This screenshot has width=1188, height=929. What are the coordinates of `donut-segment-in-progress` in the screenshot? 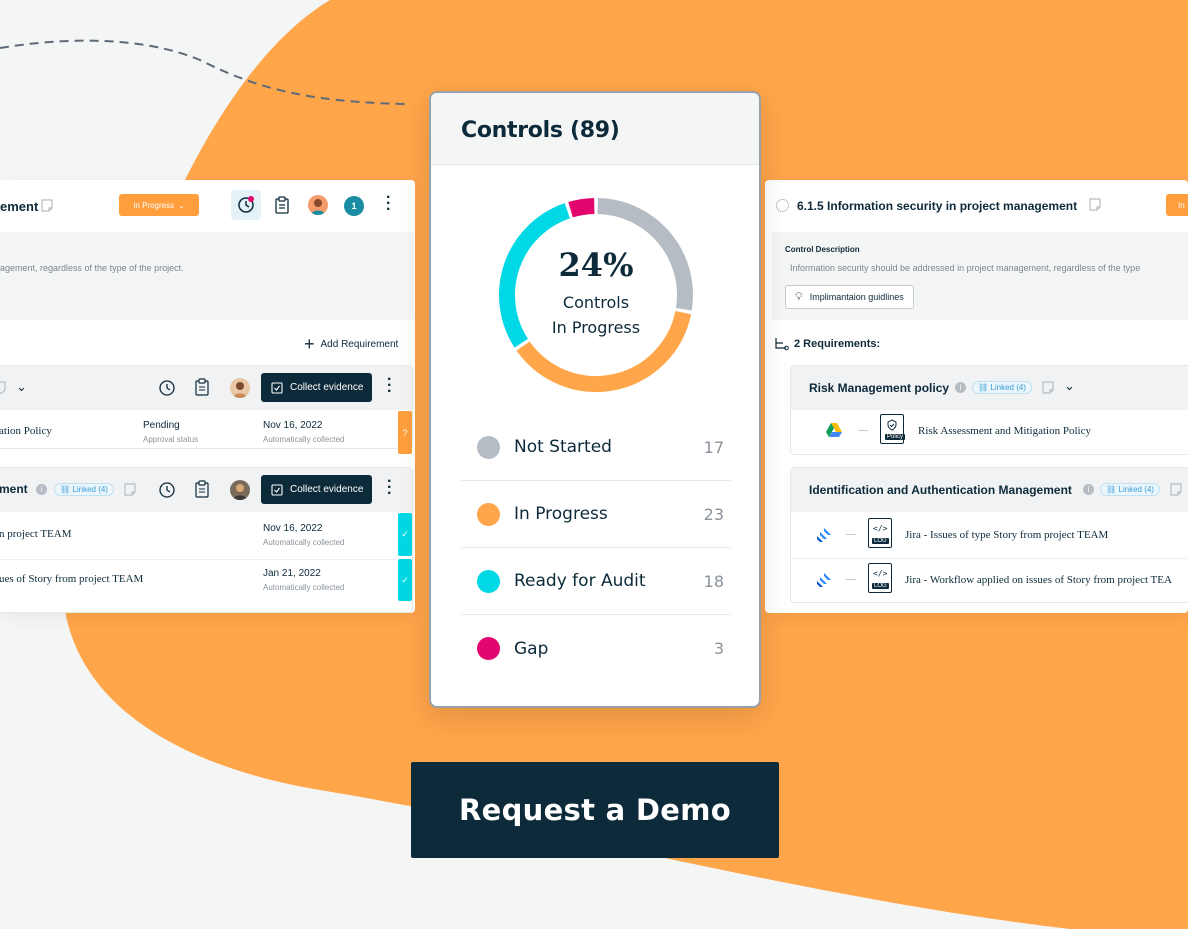 It's located at (604, 351).